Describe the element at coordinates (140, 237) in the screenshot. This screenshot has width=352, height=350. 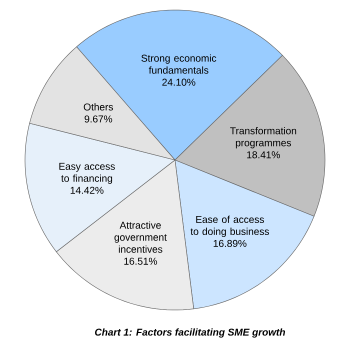
I see `slice-label: Attractive government incentives` at that location.